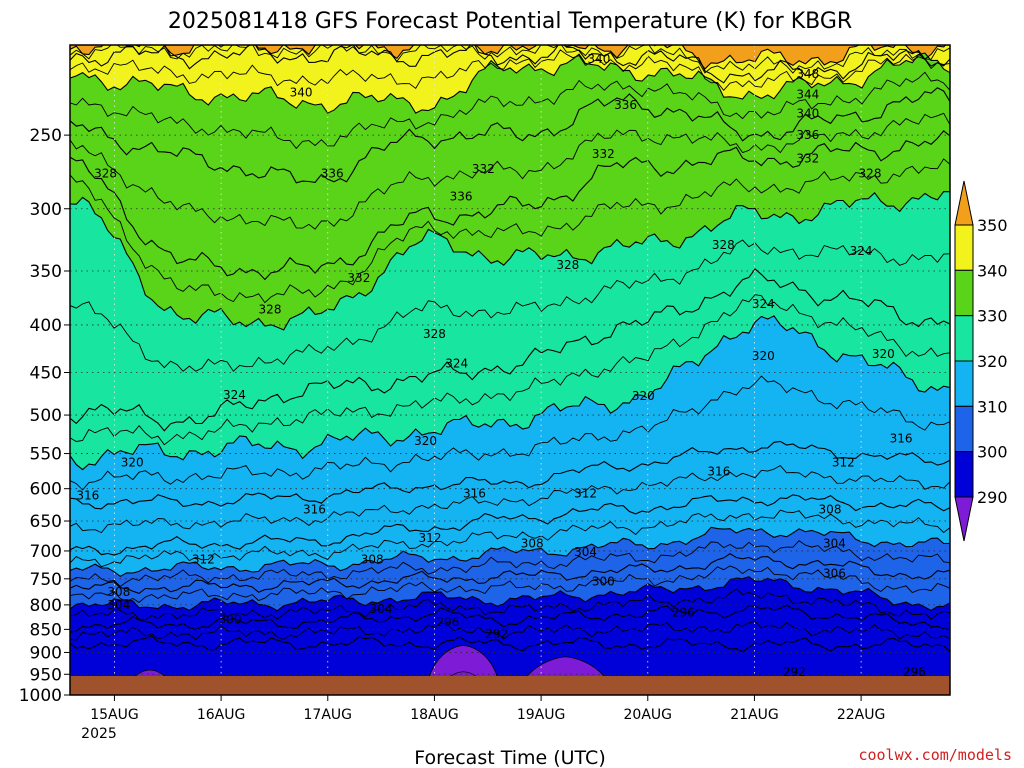 The height and width of the screenshot is (768, 1024). I want to click on credit-text: coolwx.com/models, so click(935, 755).